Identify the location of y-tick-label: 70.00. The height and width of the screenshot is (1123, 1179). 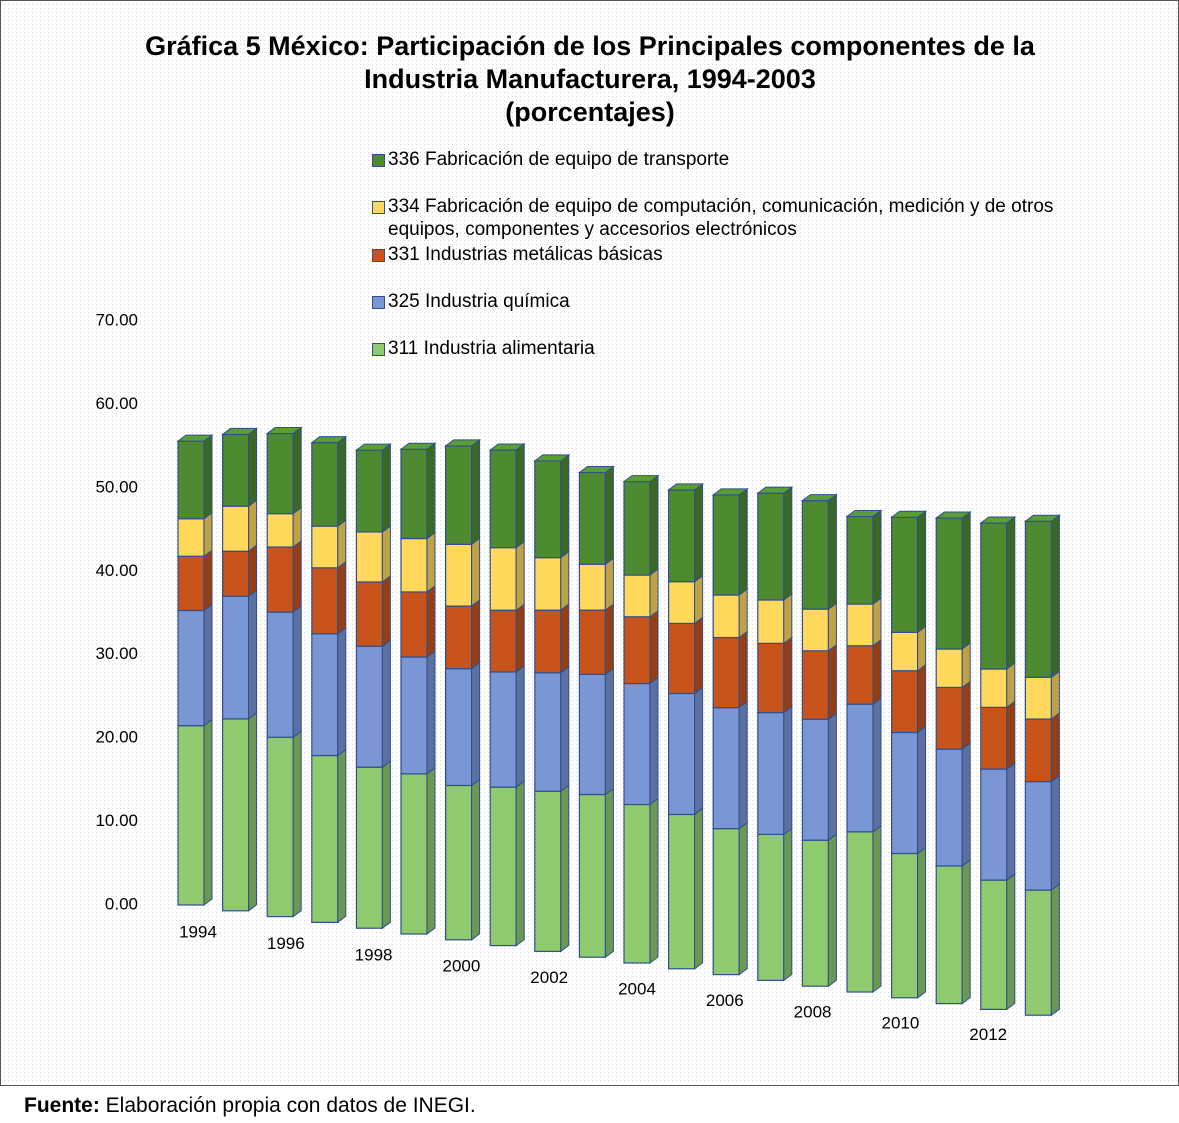
(116, 319).